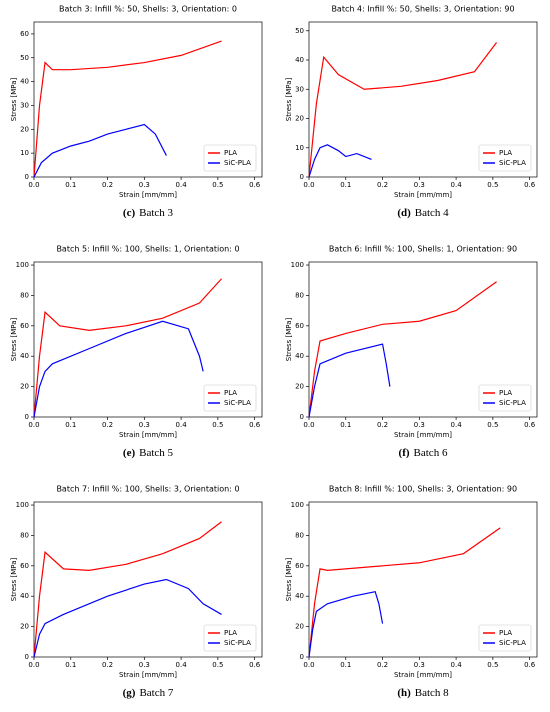 This screenshot has width=550, height=712. Describe the element at coordinates (129, 453) in the screenshot. I see `caption-label: (e)` at that location.